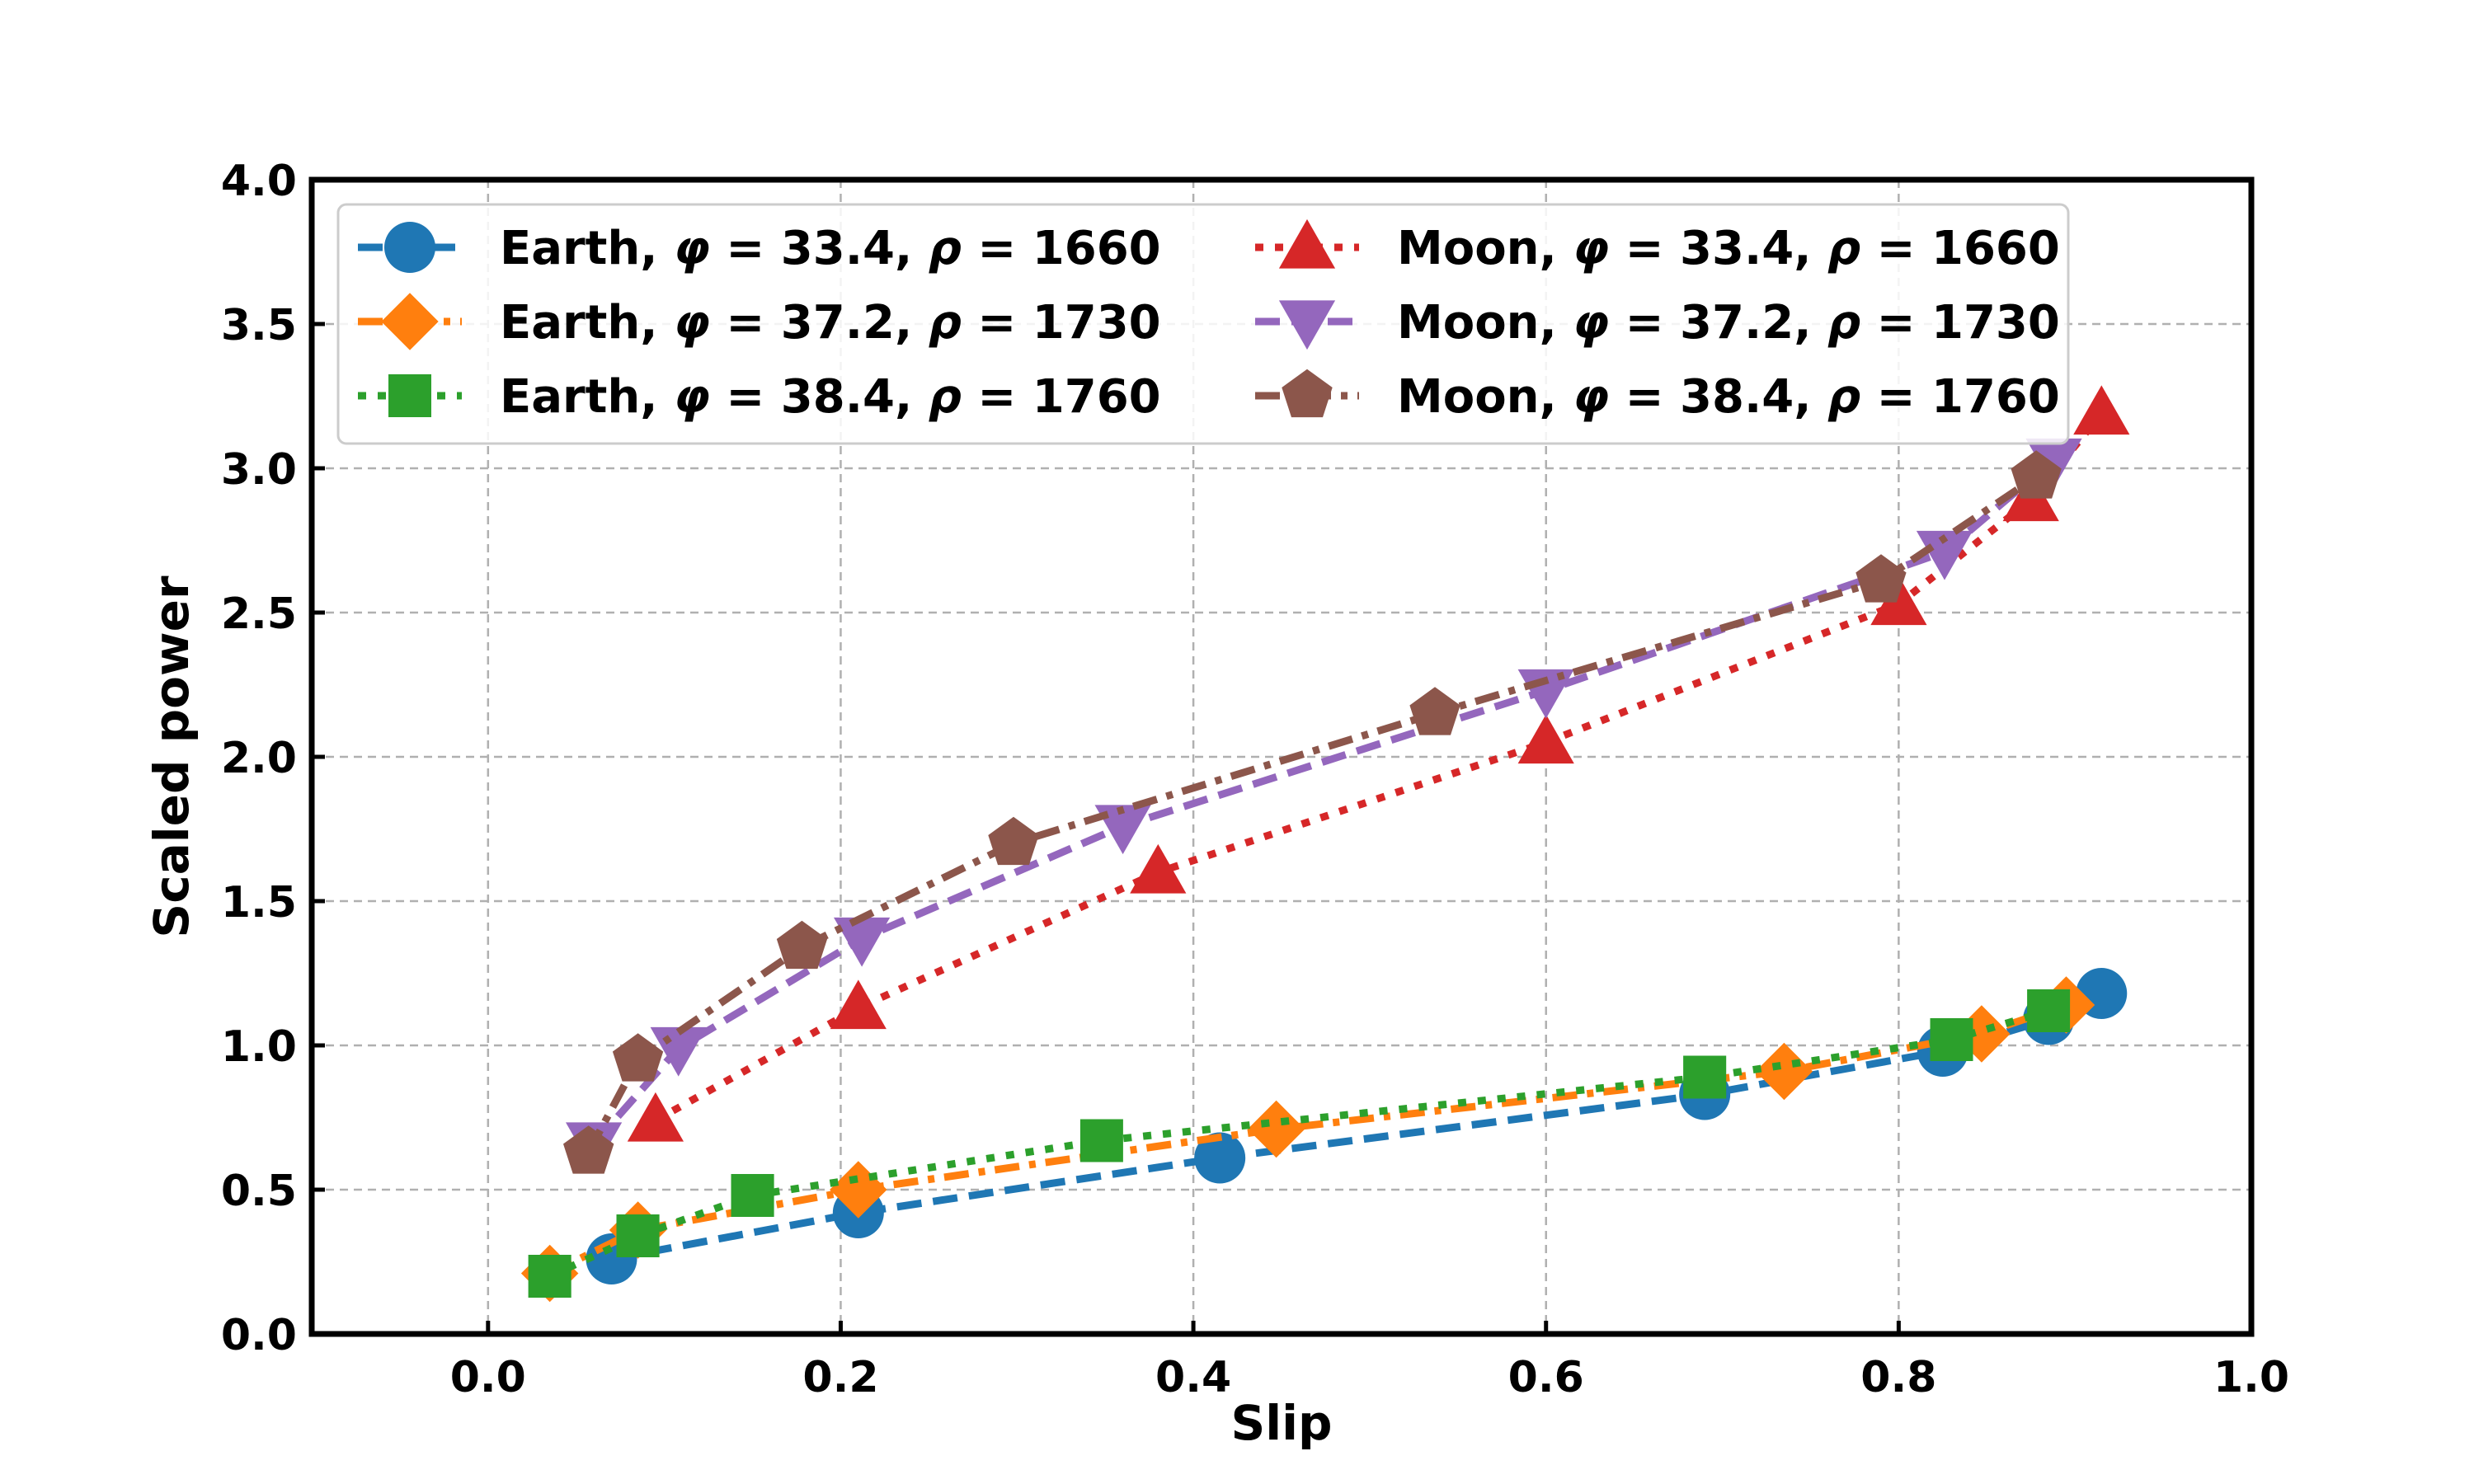 The image size is (2474, 1484). What do you see at coordinates (259, 181) in the screenshot?
I see `y-tick-label: 4.0` at bounding box center [259, 181].